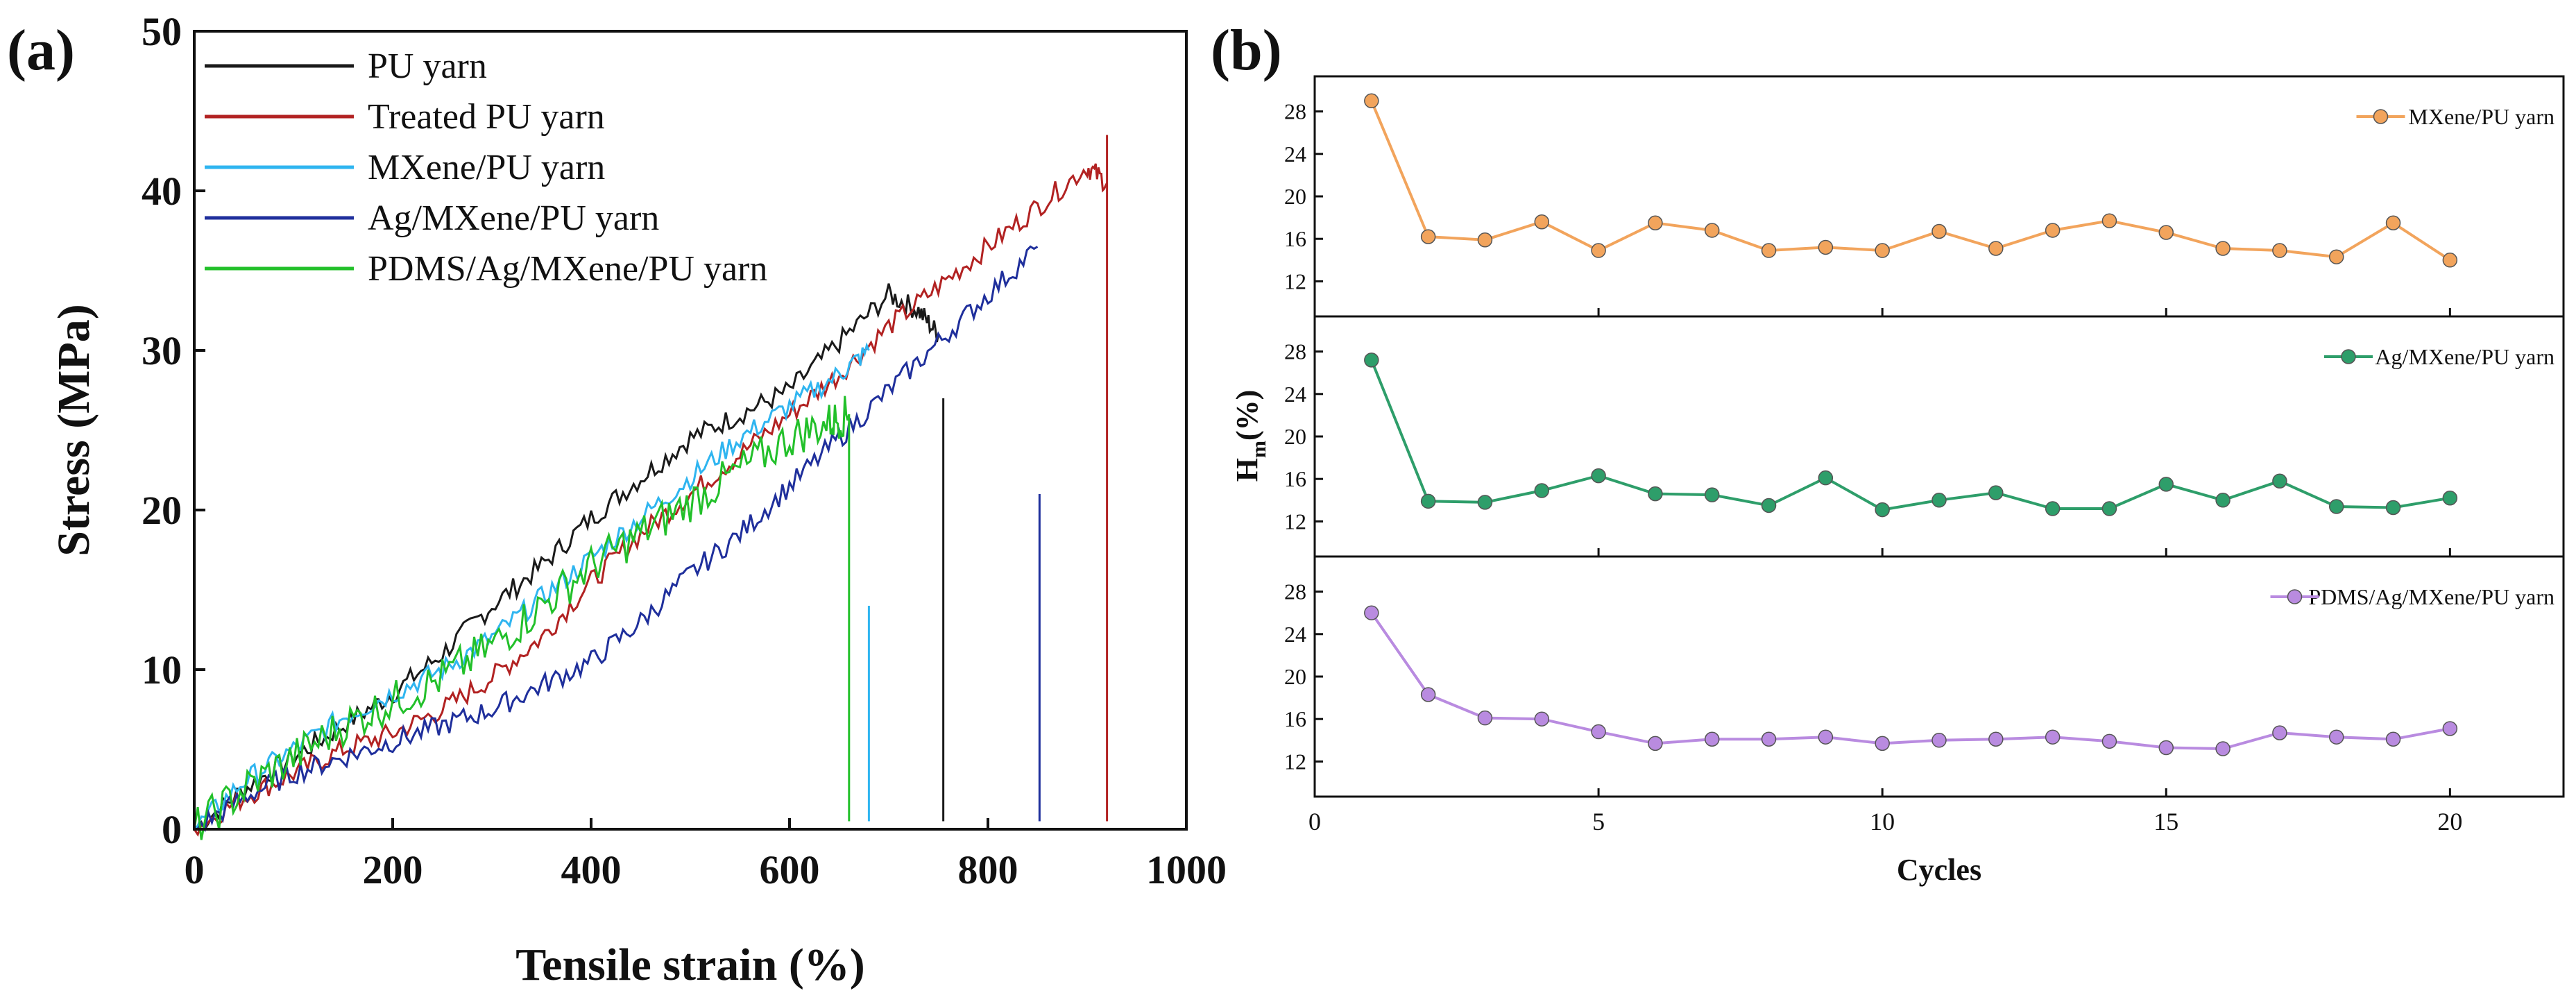 This screenshot has width=2576, height=1002. I want to click on x-tick-label-20: 20, so click(2449, 822).